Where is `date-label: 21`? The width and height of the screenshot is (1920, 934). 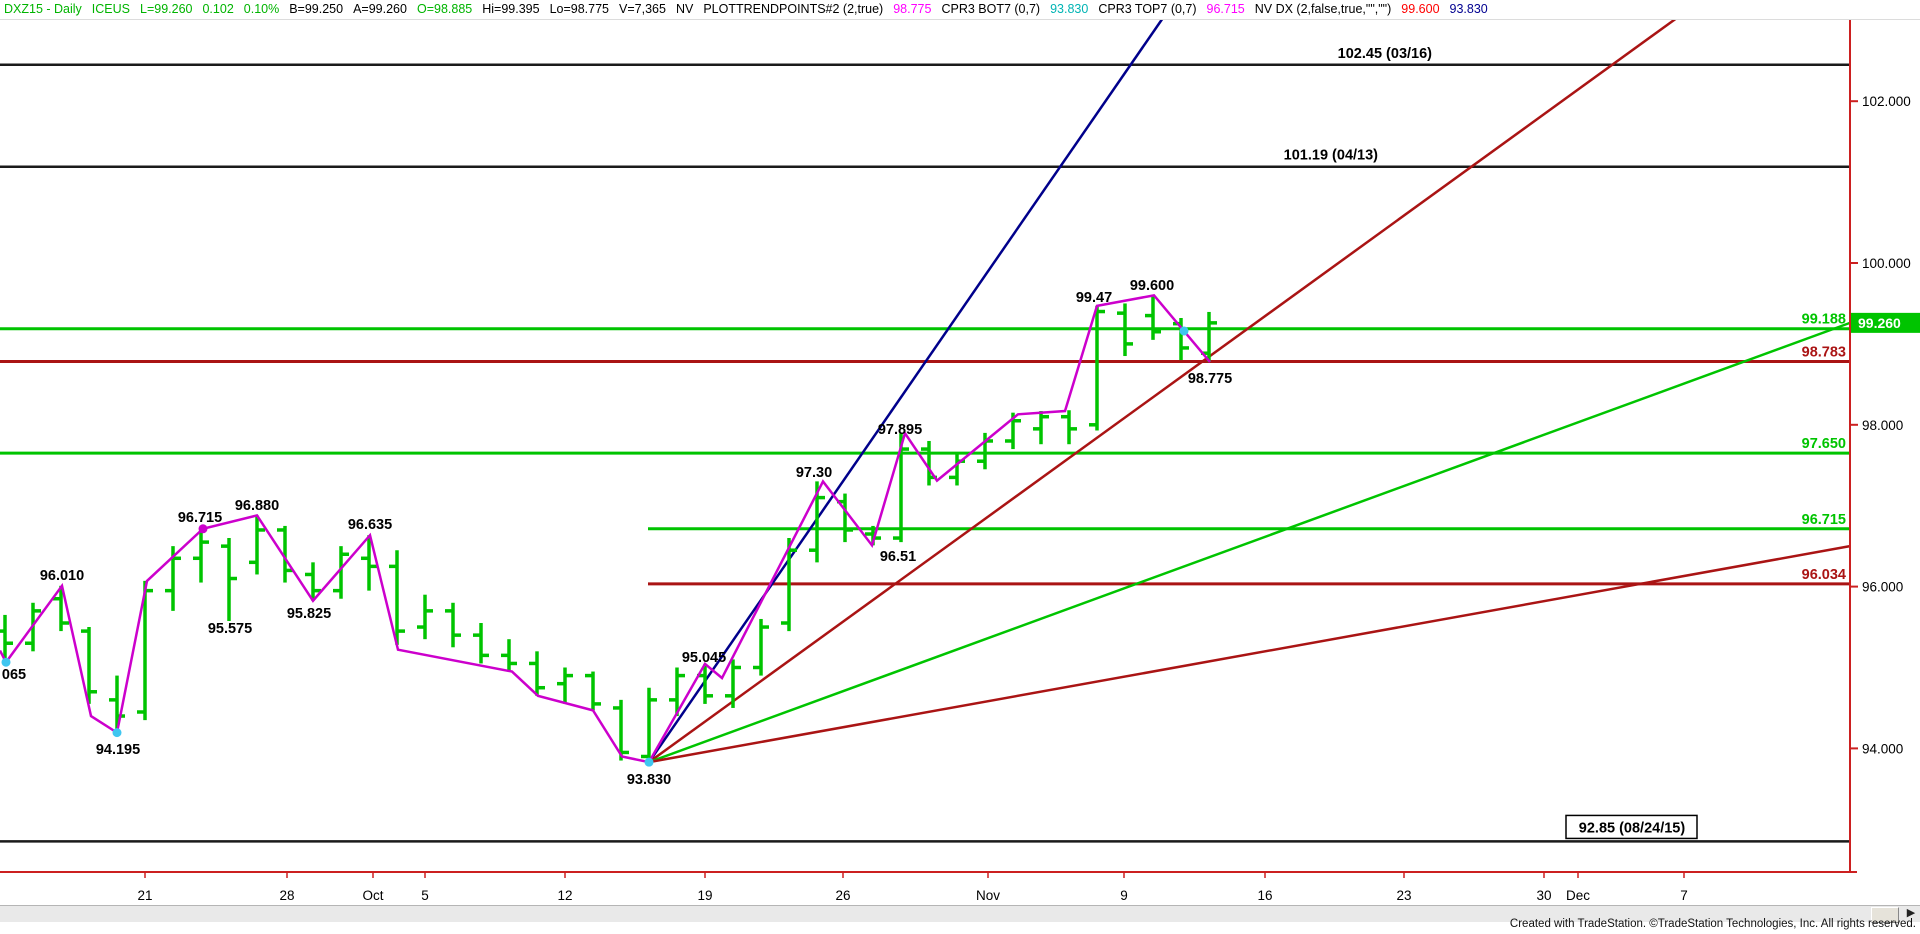
date-label: 21 is located at coordinates (144, 895).